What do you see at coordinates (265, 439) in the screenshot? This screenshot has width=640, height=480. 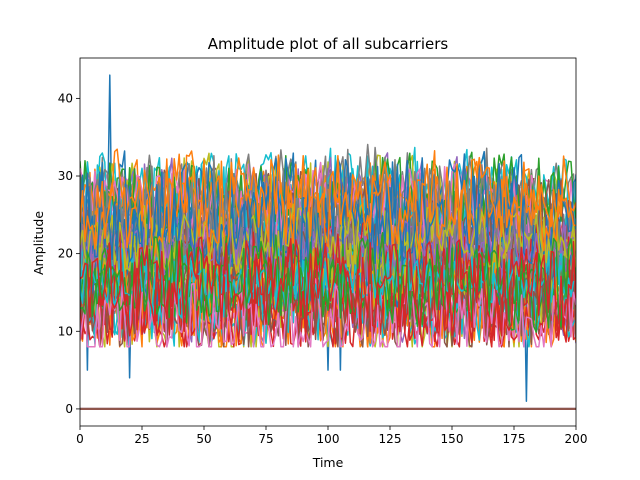 I see `x-tick-label: 75` at bounding box center [265, 439].